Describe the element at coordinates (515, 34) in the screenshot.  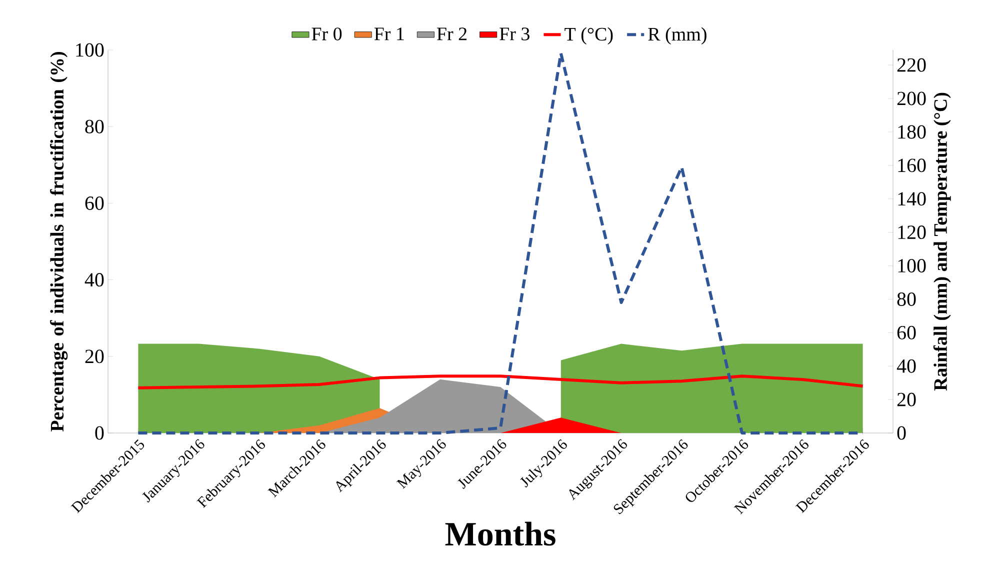
I see `legend-label: Fr 3` at that location.